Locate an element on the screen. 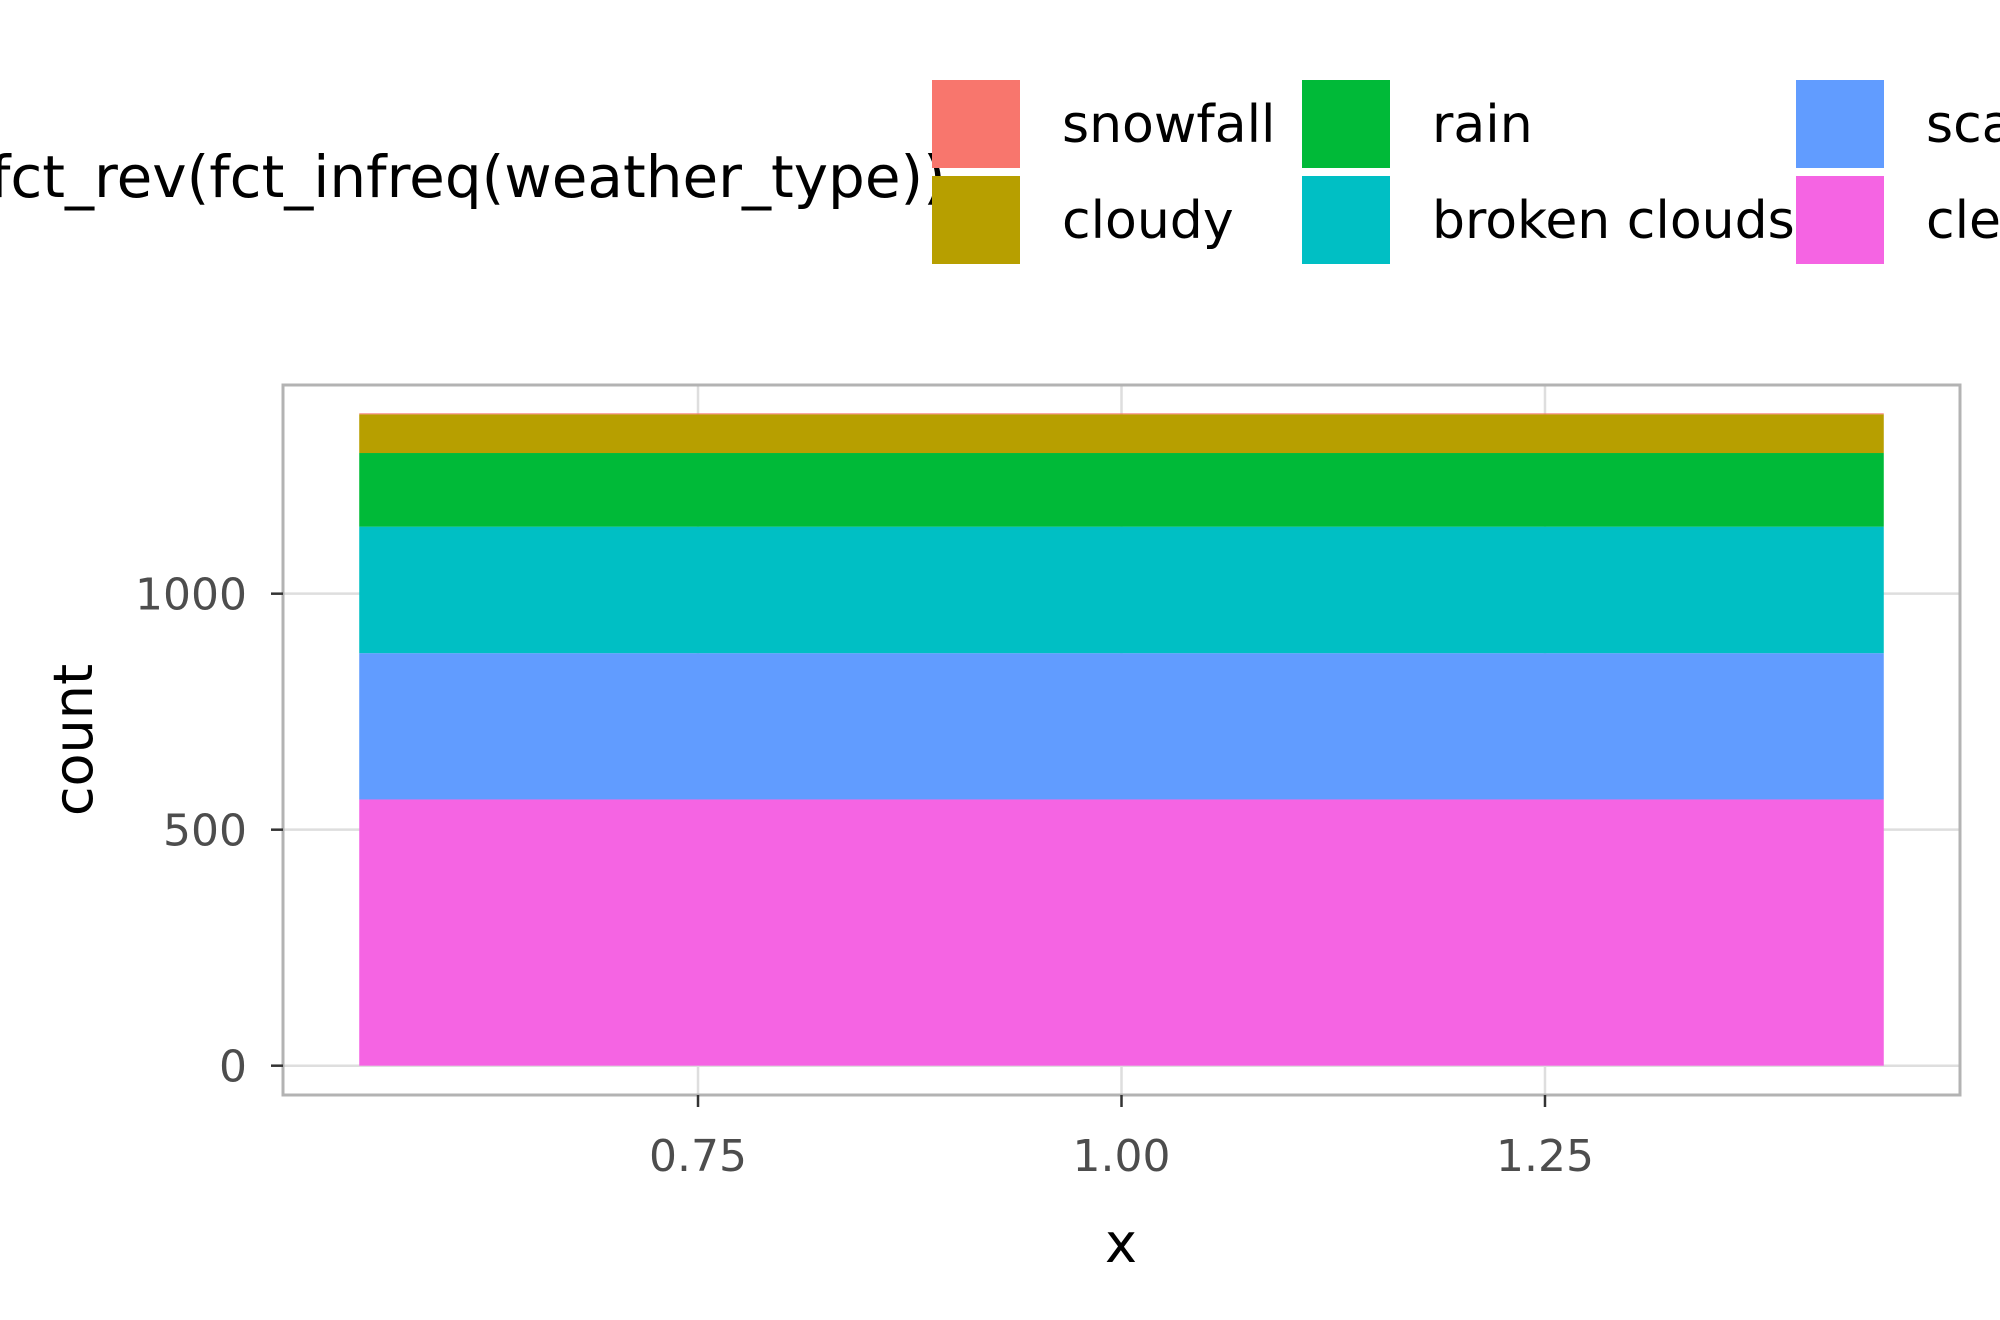  legend-label-scattered-clouds: sca is located at coordinates (1963, 125).